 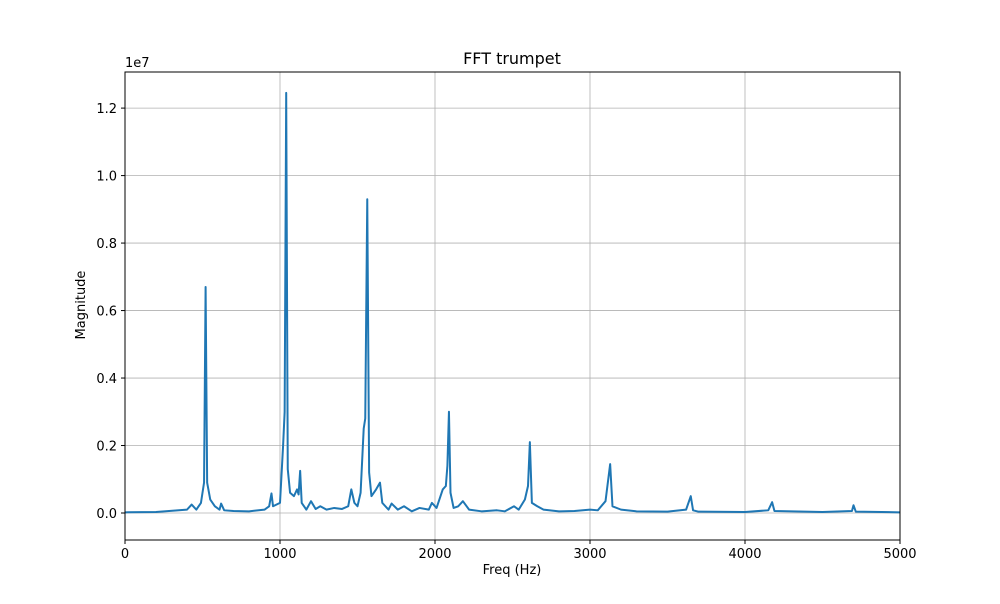 What do you see at coordinates (279, 554) in the screenshot?
I see `x-tick-label: 1000` at bounding box center [279, 554].